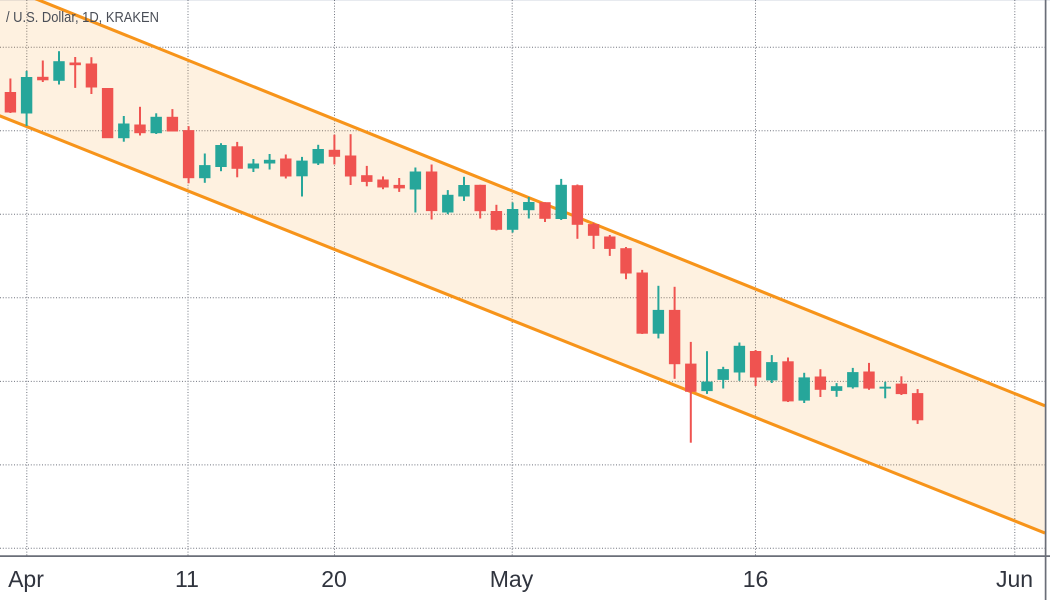 This screenshot has width=1050, height=605. What do you see at coordinates (334, 579) in the screenshot?
I see `svg-text: 20` at bounding box center [334, 579].